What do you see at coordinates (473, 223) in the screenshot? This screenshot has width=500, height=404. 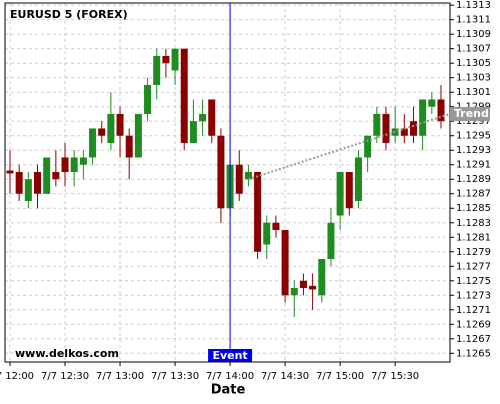 I see `y-tick-label: 1.1283` at bounding box center [473, 223].